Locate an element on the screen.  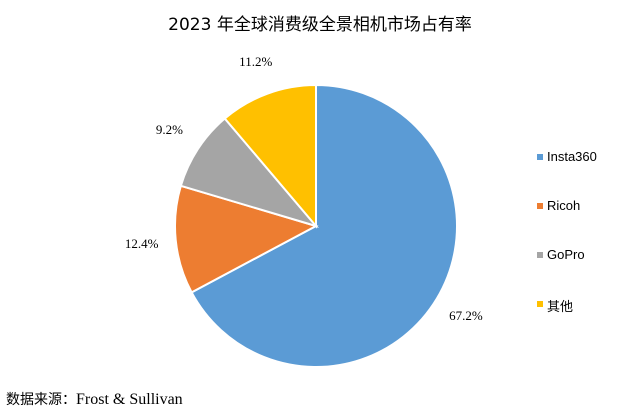
data-label-insta360: 67.2% is located at coordinates (466, 316).